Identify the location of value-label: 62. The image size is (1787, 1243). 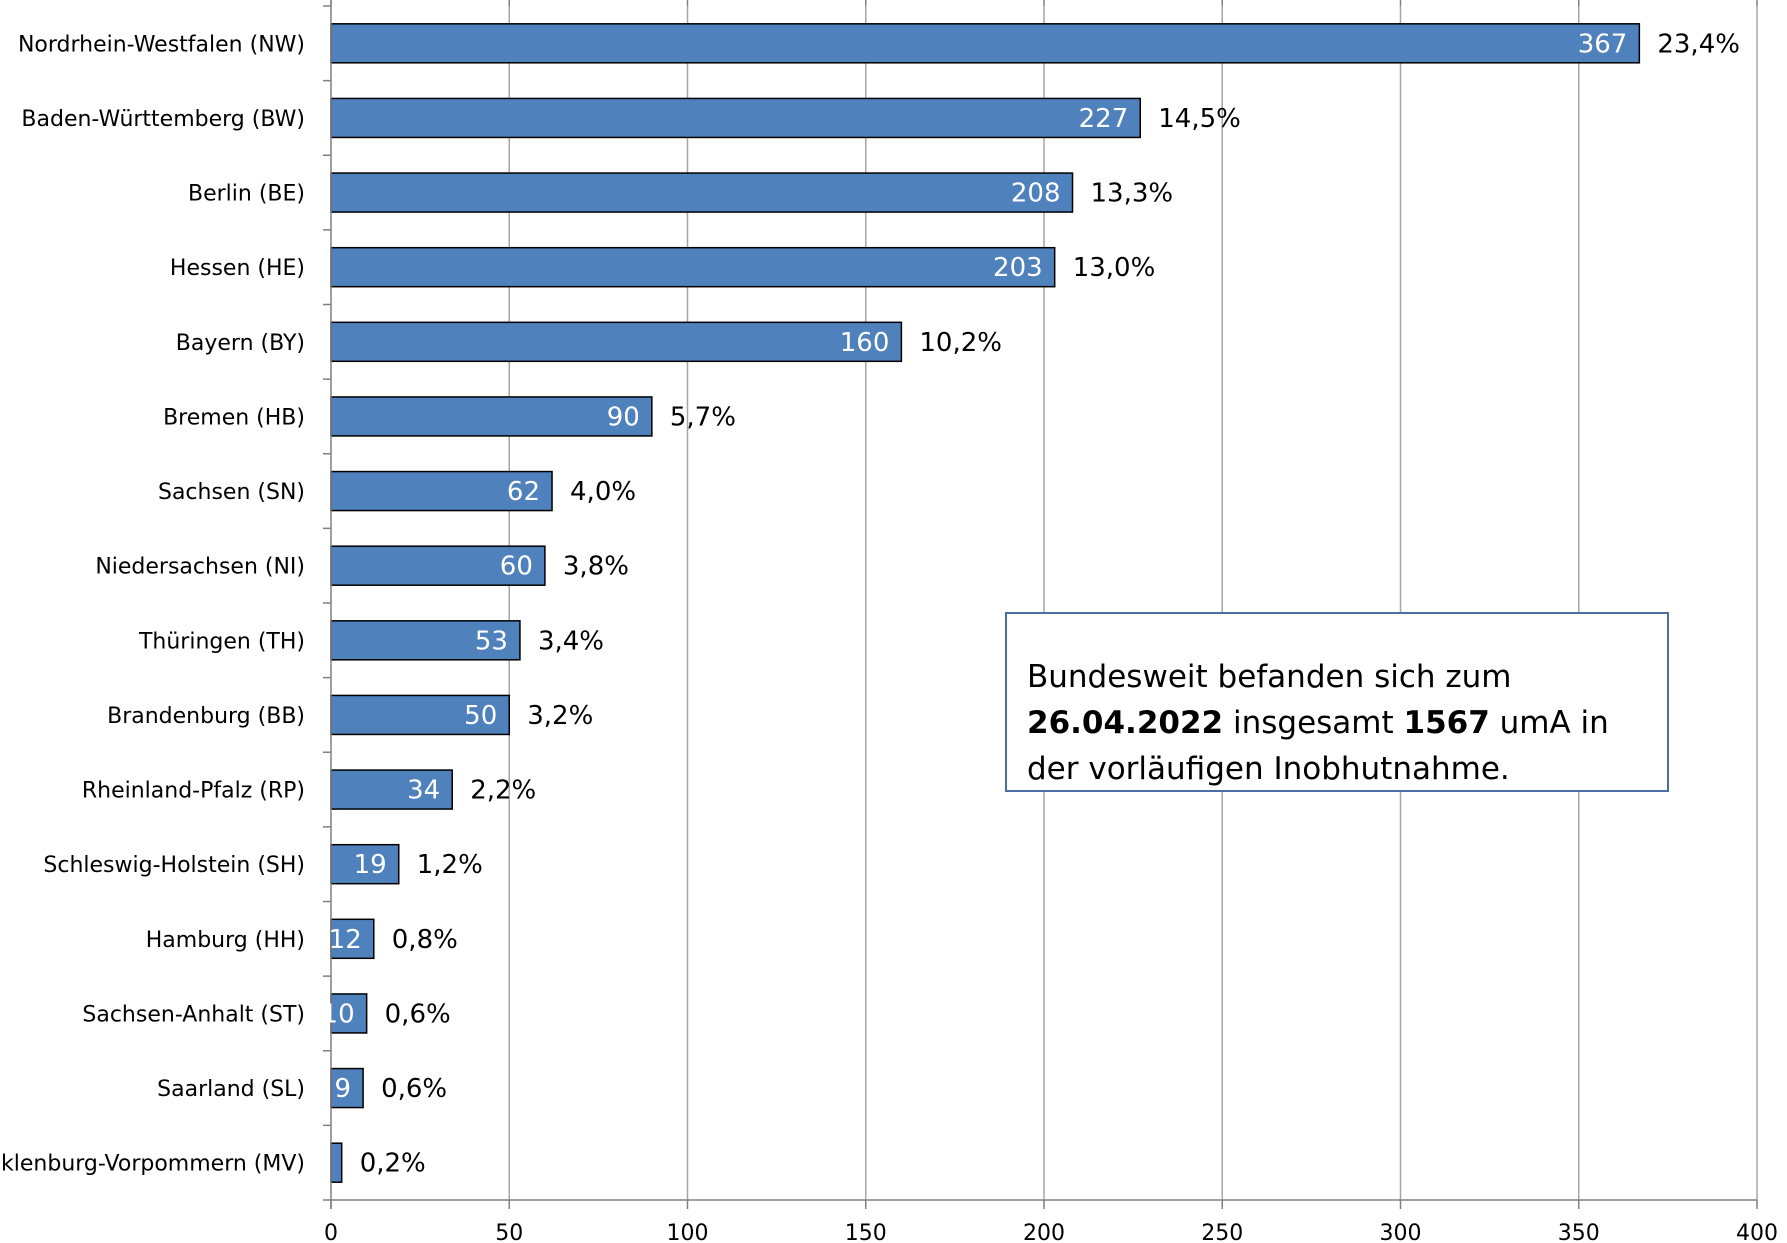
(523, 492).